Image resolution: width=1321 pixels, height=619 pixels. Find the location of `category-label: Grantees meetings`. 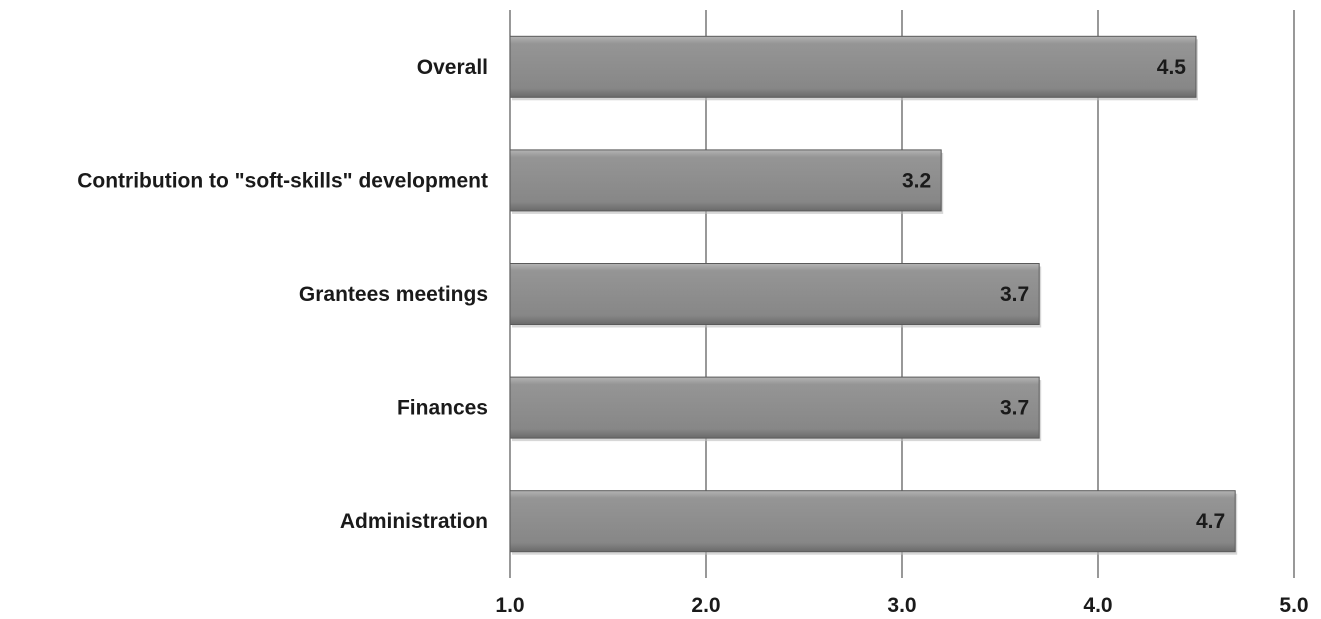

category-label: Grantees meetings is located at coordinates (393, 294).